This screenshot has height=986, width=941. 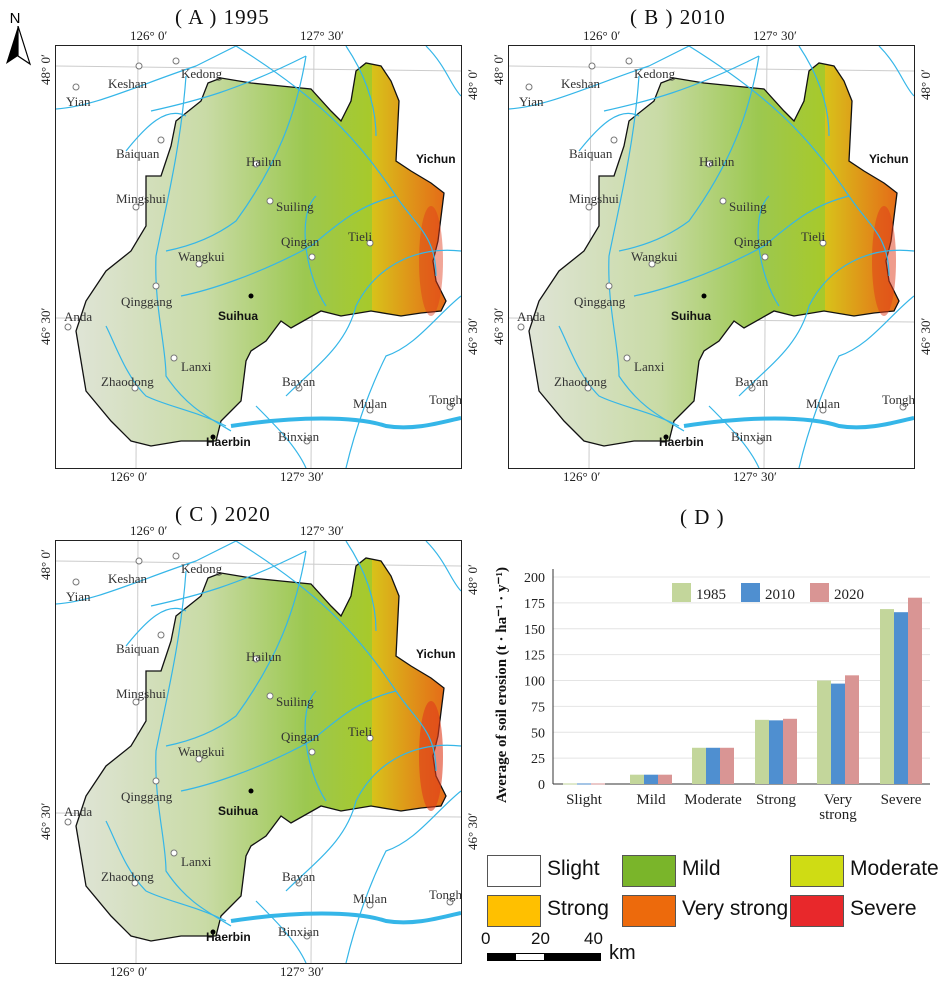 I want to click on lat-label-left-1: 48° 0′, so click(x=498, y=69).